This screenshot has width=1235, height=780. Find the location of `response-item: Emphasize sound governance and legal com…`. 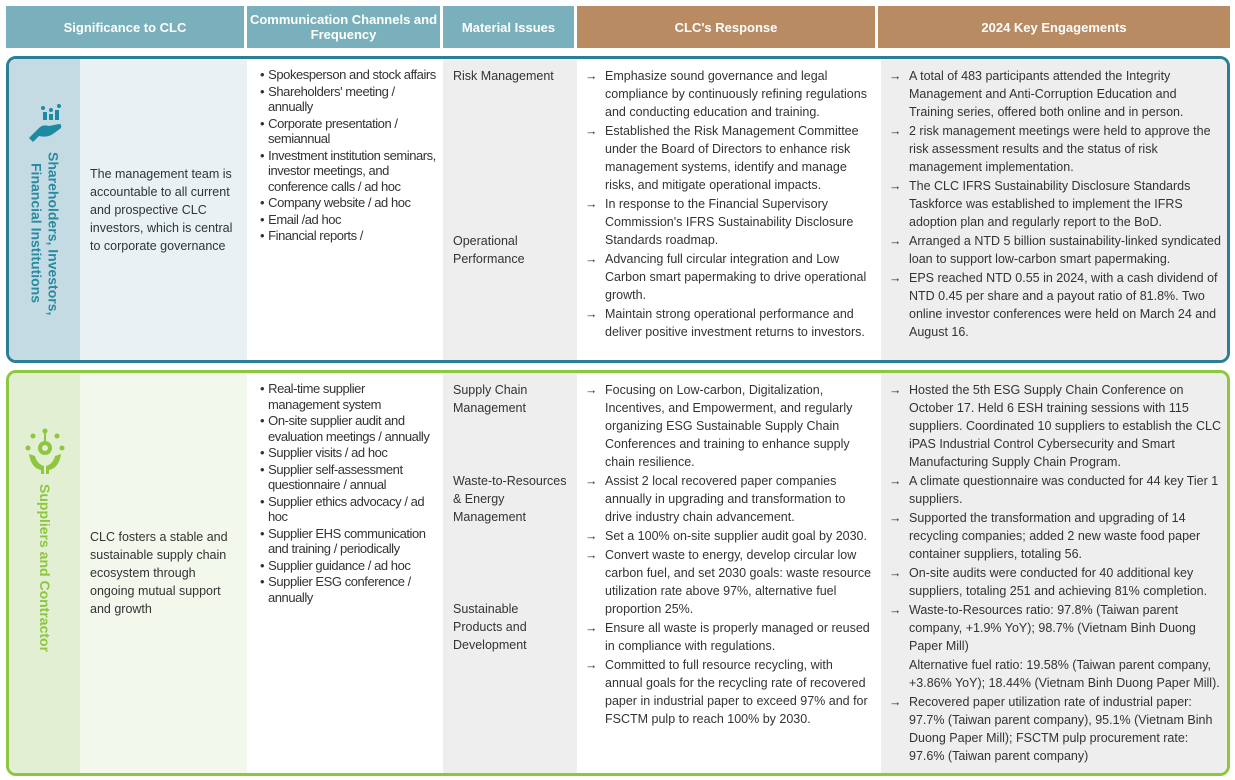

response-item: Emphasize sound governance and legal com… is located at coordinates (728, 94).